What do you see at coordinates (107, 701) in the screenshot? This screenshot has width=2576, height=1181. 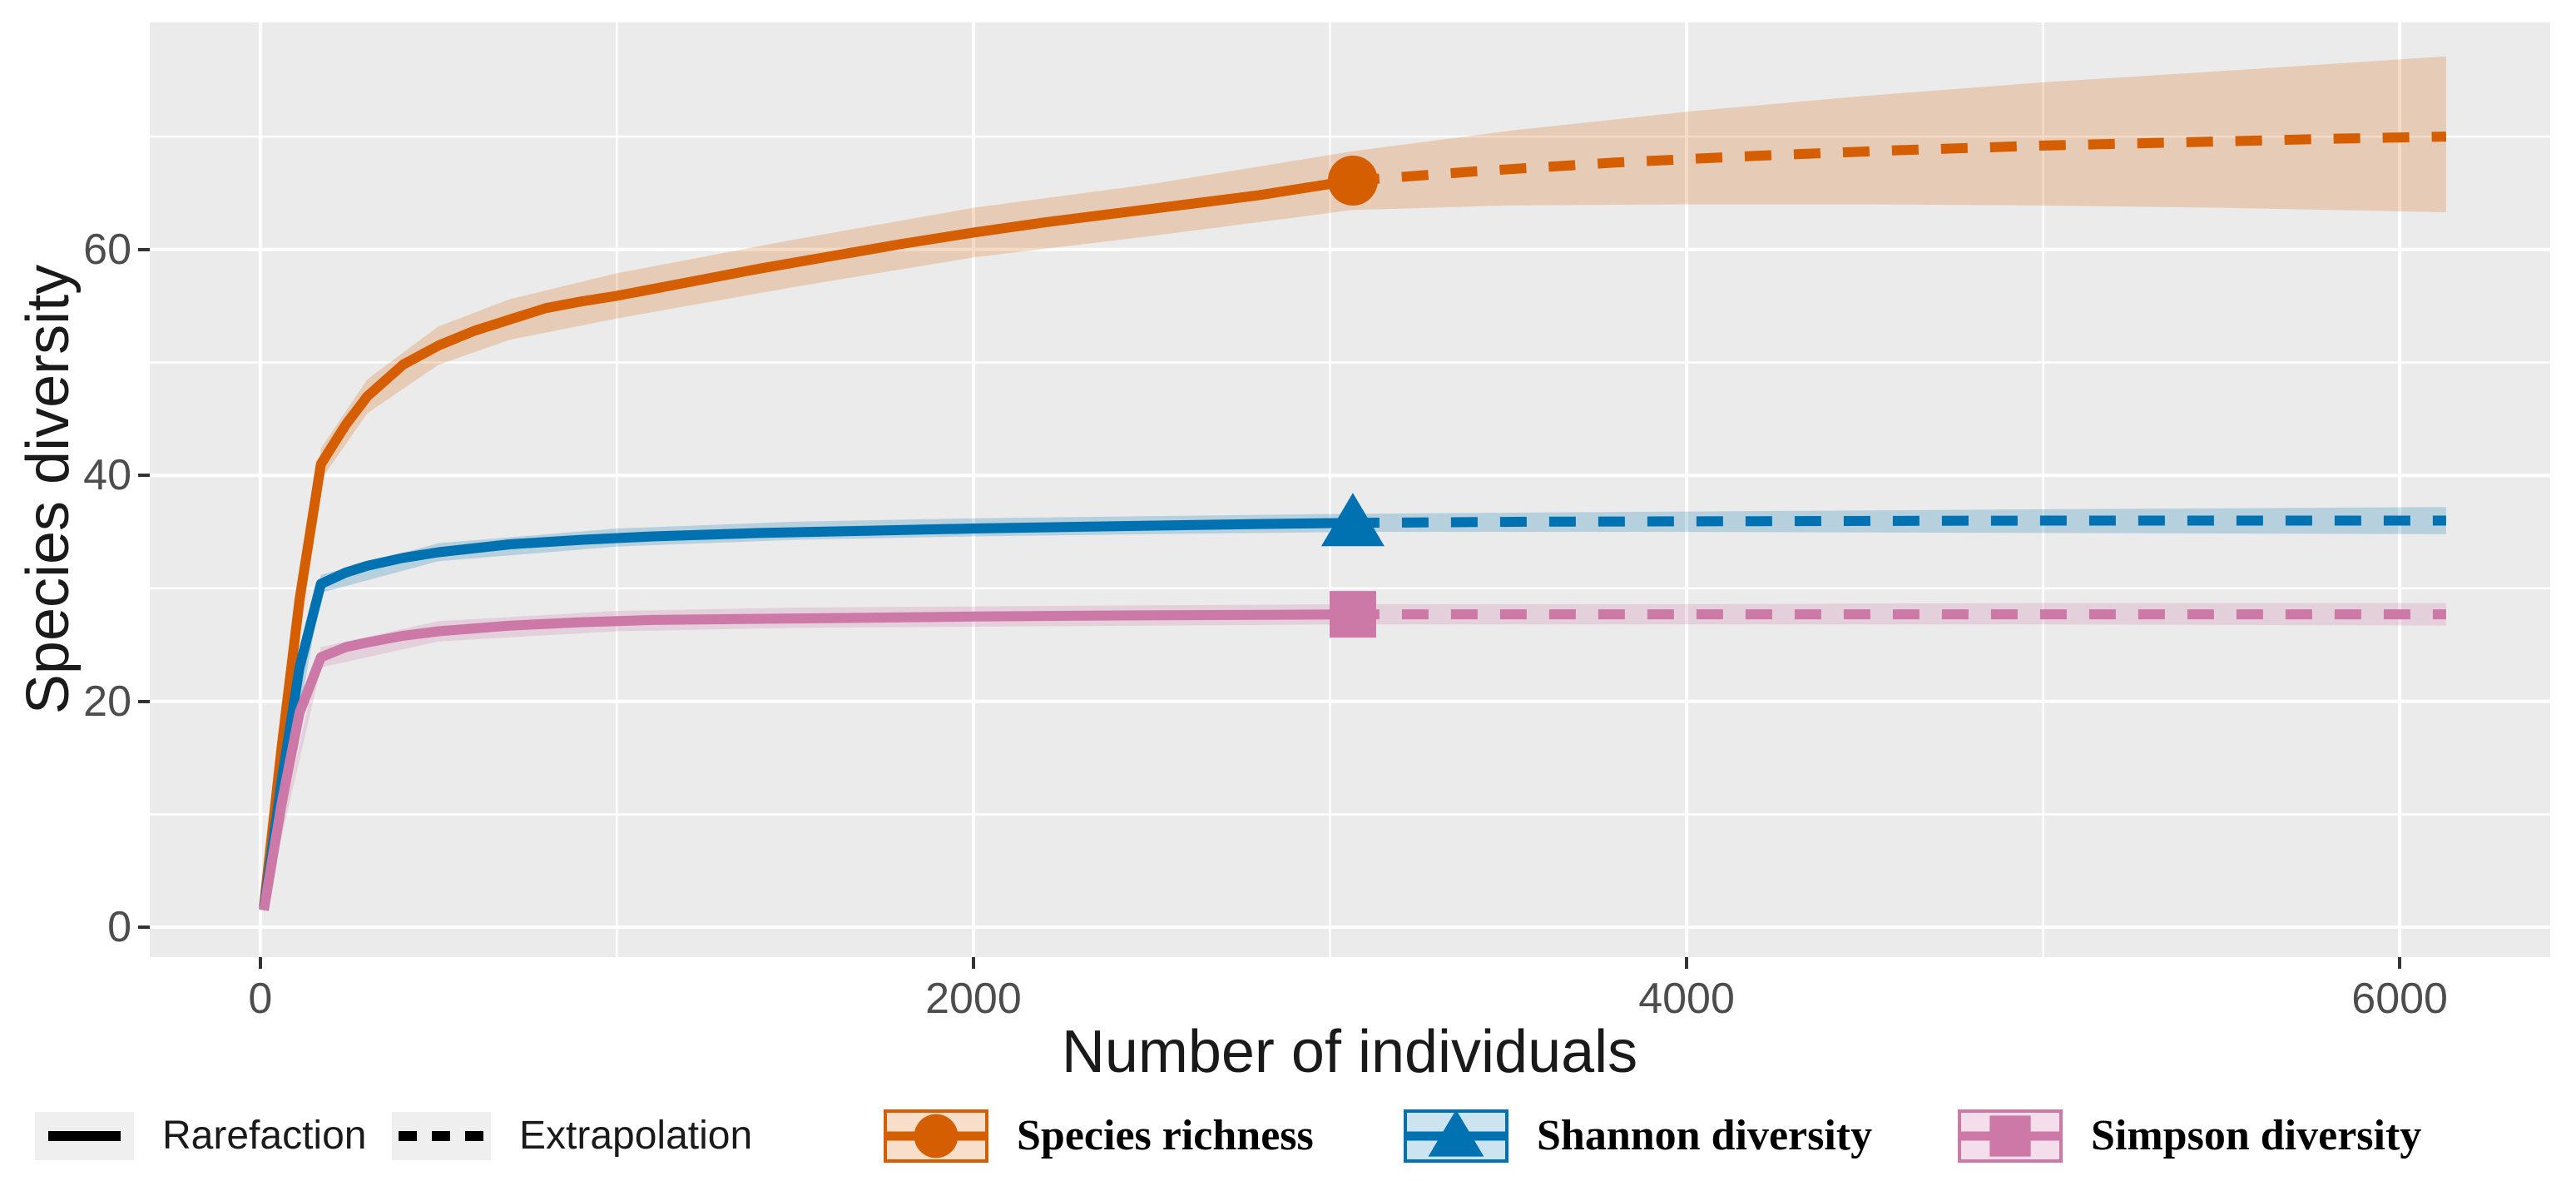 I see `y-tick-label: 20` at bounding box center [107, 701].